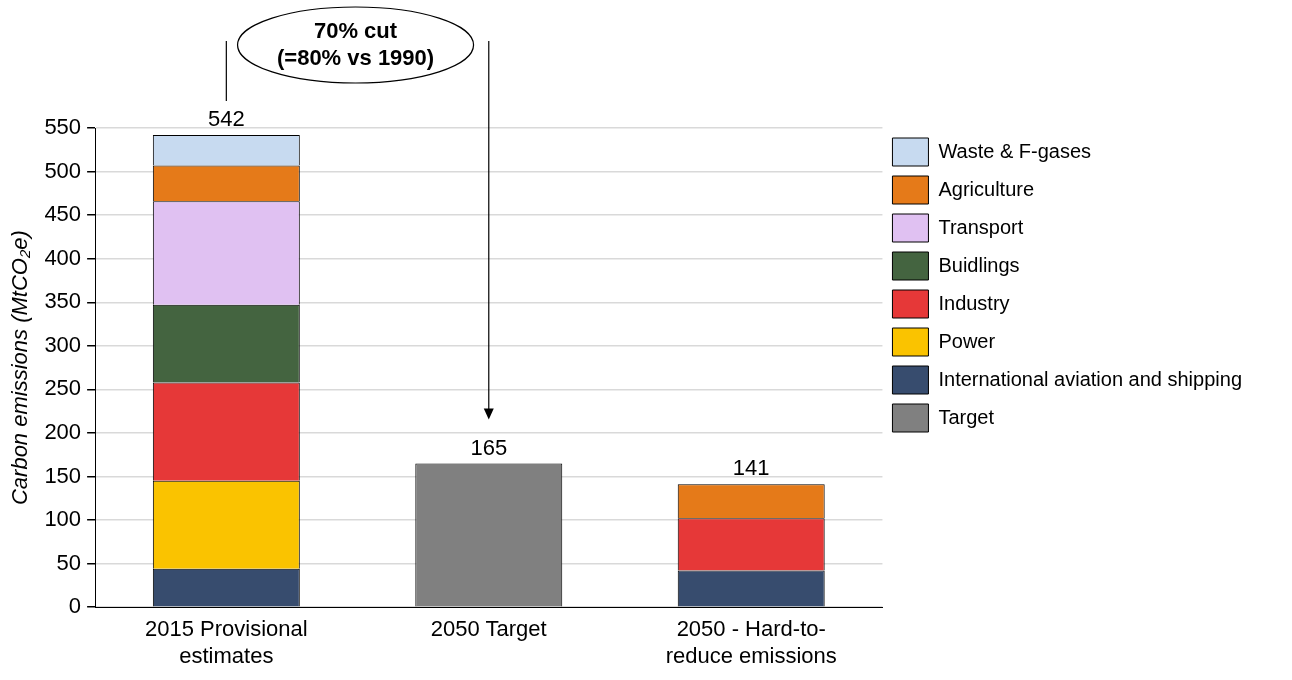 The image size is (1292, 680). Describe the element at coordinates (63, 214) in the screenshot. I see `y-tick-label: 450` at that location.